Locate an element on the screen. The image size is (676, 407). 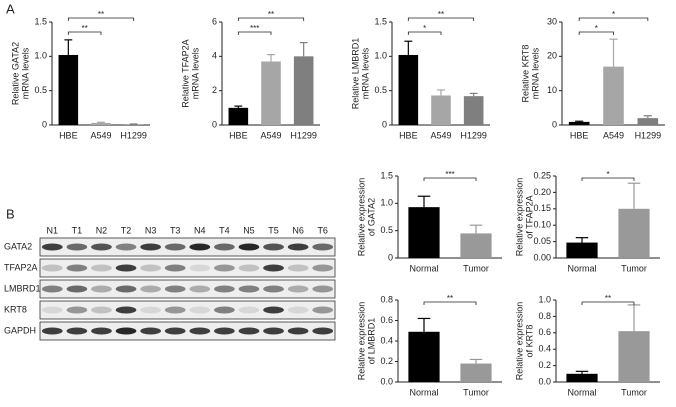
y-axis-label: Relative TFAP2A is located at coordinates (185, 73).